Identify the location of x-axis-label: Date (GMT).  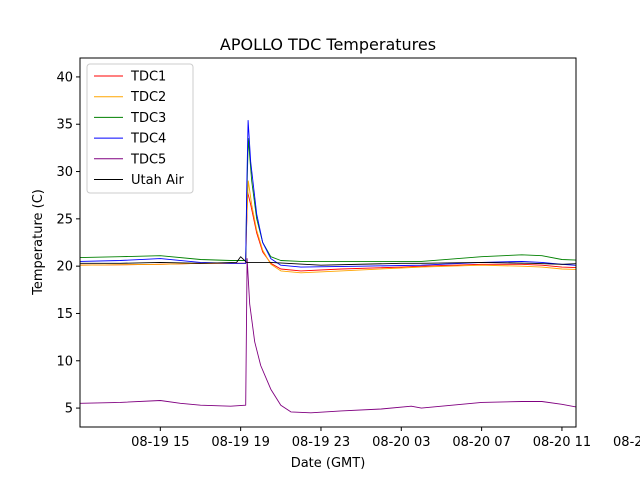
(328, 463).